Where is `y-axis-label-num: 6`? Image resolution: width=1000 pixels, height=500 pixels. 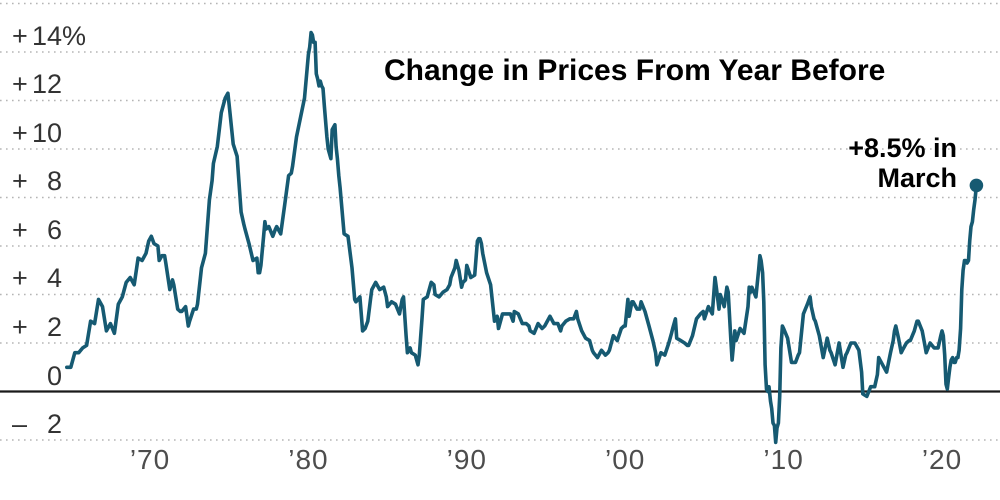
y-axis-label-num: 6 is located at coordinates (54, 229).